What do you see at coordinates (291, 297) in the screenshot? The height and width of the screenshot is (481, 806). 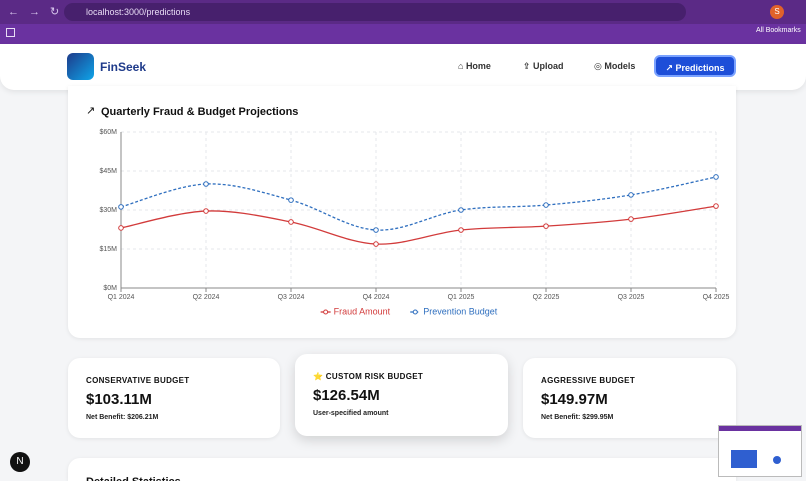 I see `x-tick-label: Q3 2024` at bounding box center [291, 297].